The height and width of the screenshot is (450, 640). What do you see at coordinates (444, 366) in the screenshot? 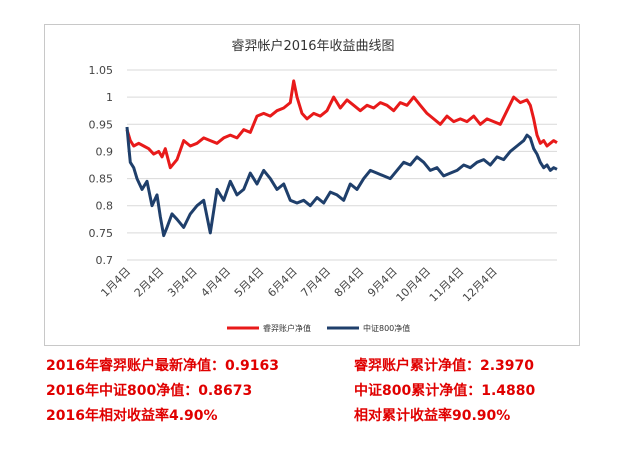
I see `stat-account-cumulative-nav: 睿羿账户累计净值：2.3970` at bounding box center [444, 366].